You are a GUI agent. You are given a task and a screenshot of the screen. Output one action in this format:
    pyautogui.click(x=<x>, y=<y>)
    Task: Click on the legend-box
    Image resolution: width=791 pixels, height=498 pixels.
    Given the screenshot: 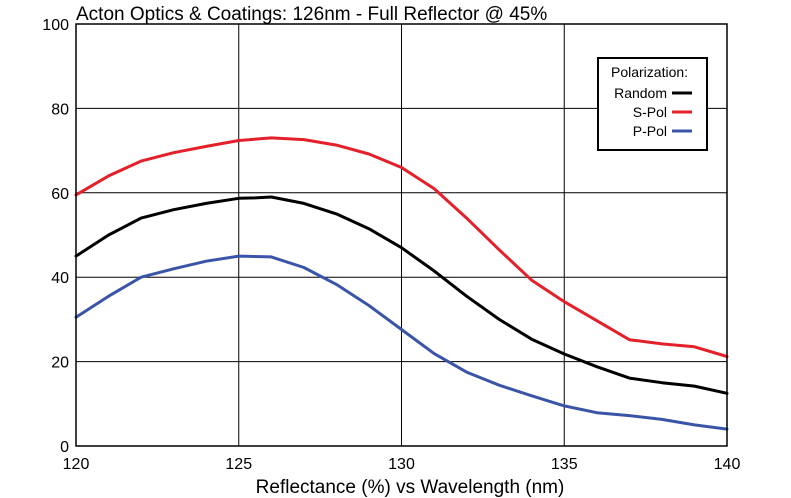 What is the action you would take?
    pyautogui.click(x=652, y=104)
    